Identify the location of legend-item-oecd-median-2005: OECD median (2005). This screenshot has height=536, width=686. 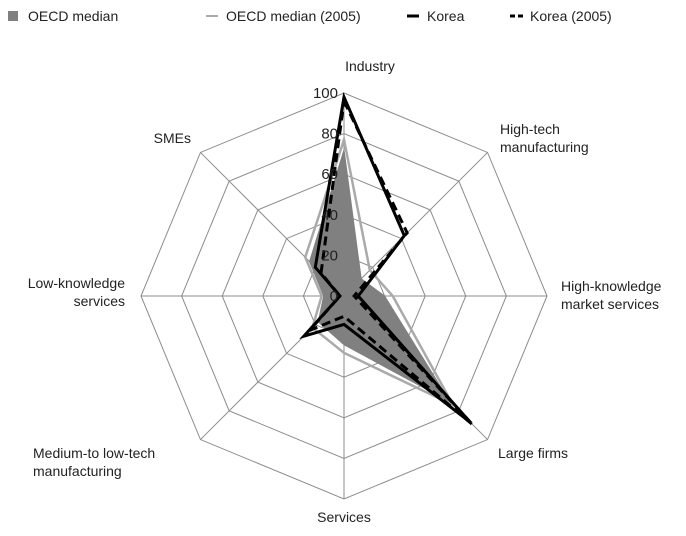
(283, 16).